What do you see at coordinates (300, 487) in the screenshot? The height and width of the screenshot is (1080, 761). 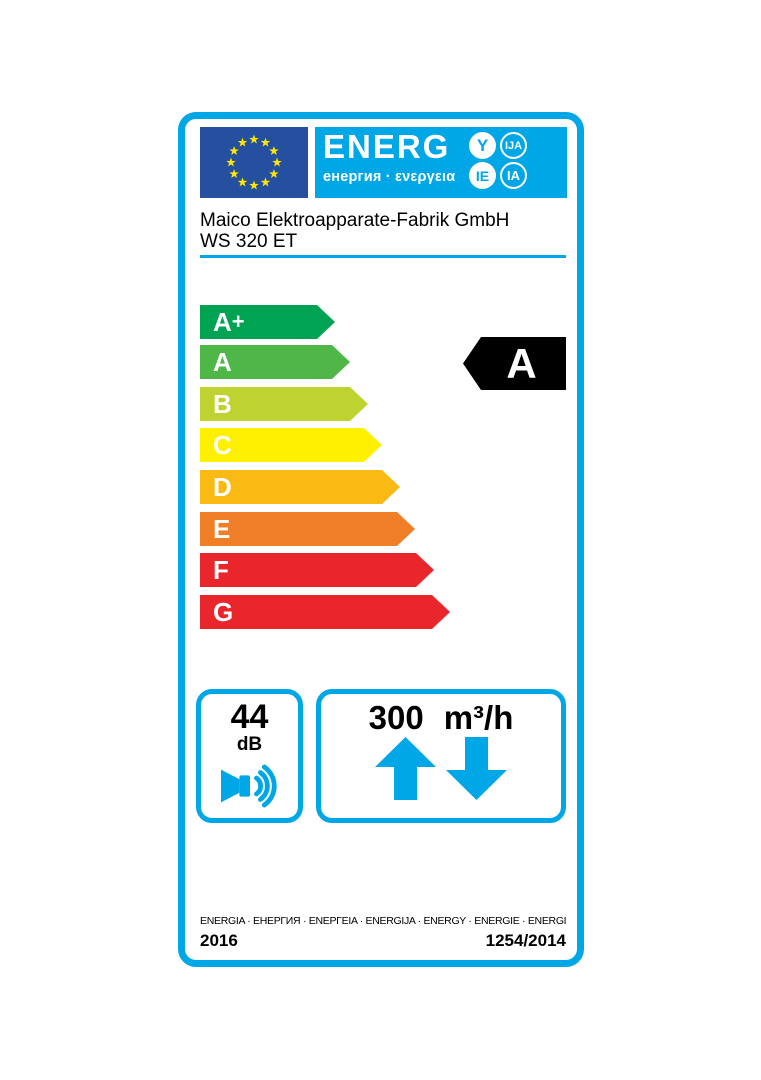 I see `rating-row-d: D` at bounding box center [300, 487].